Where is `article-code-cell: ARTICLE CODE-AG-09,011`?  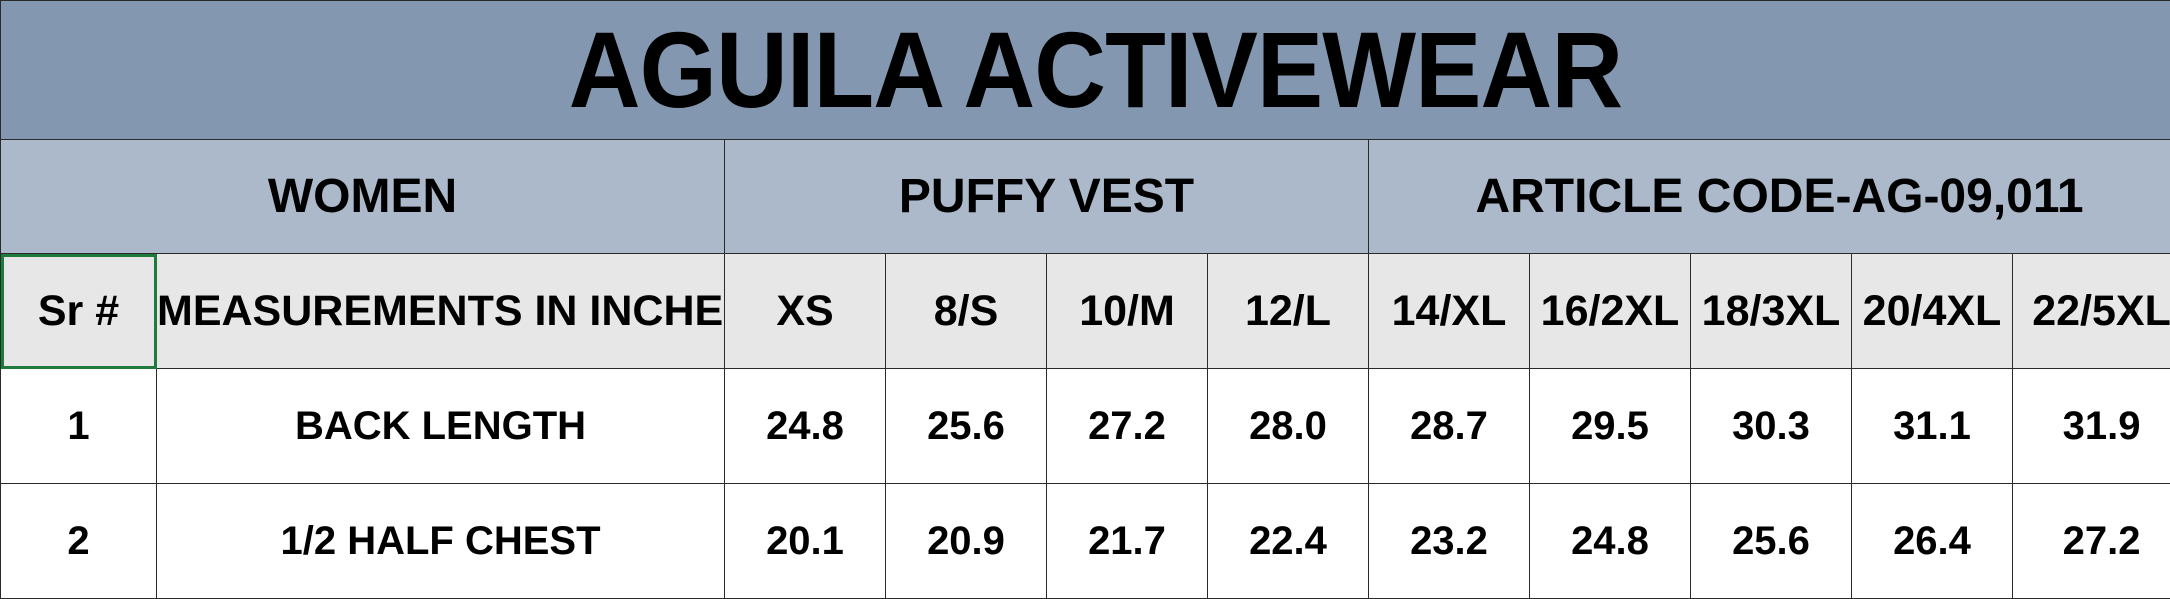
article-code-cell: ARTICLE CODE-AG-09,011 is located at coordinates (1769, 197).